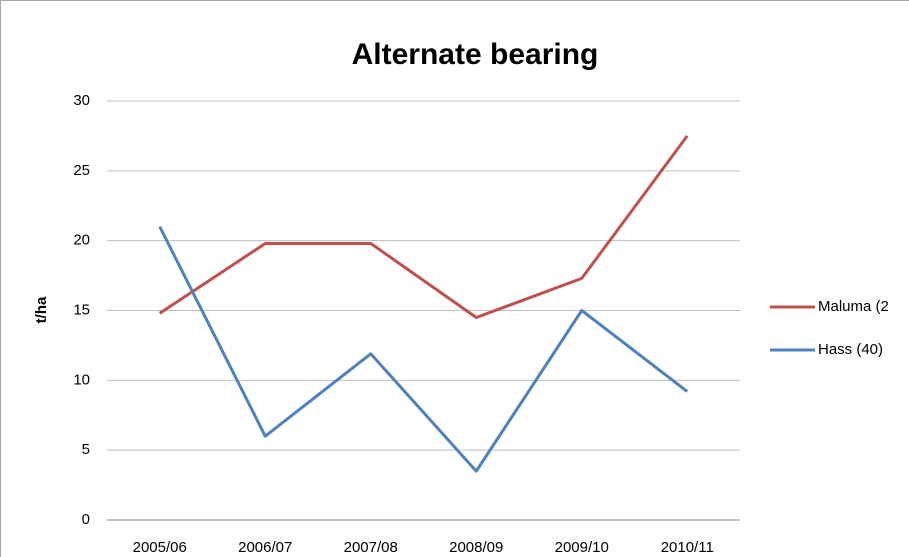 This screenshot has width=909, height=557. I want to click on x-tick-label: 2009/10, so click(582, 547).